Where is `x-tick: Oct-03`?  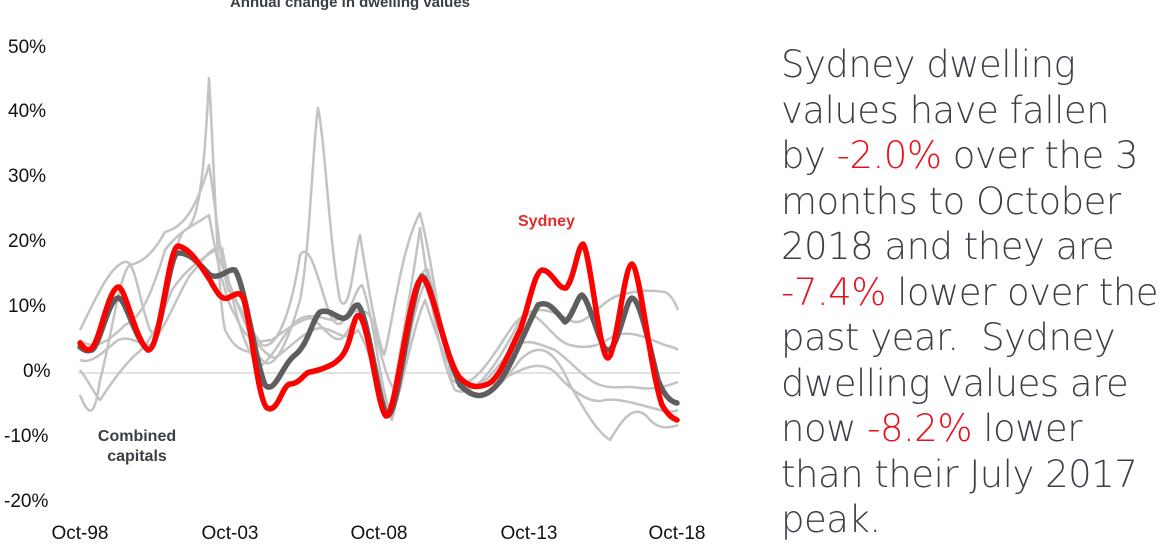 x-tick: Oct-03 is located at coordinates (230, 533).